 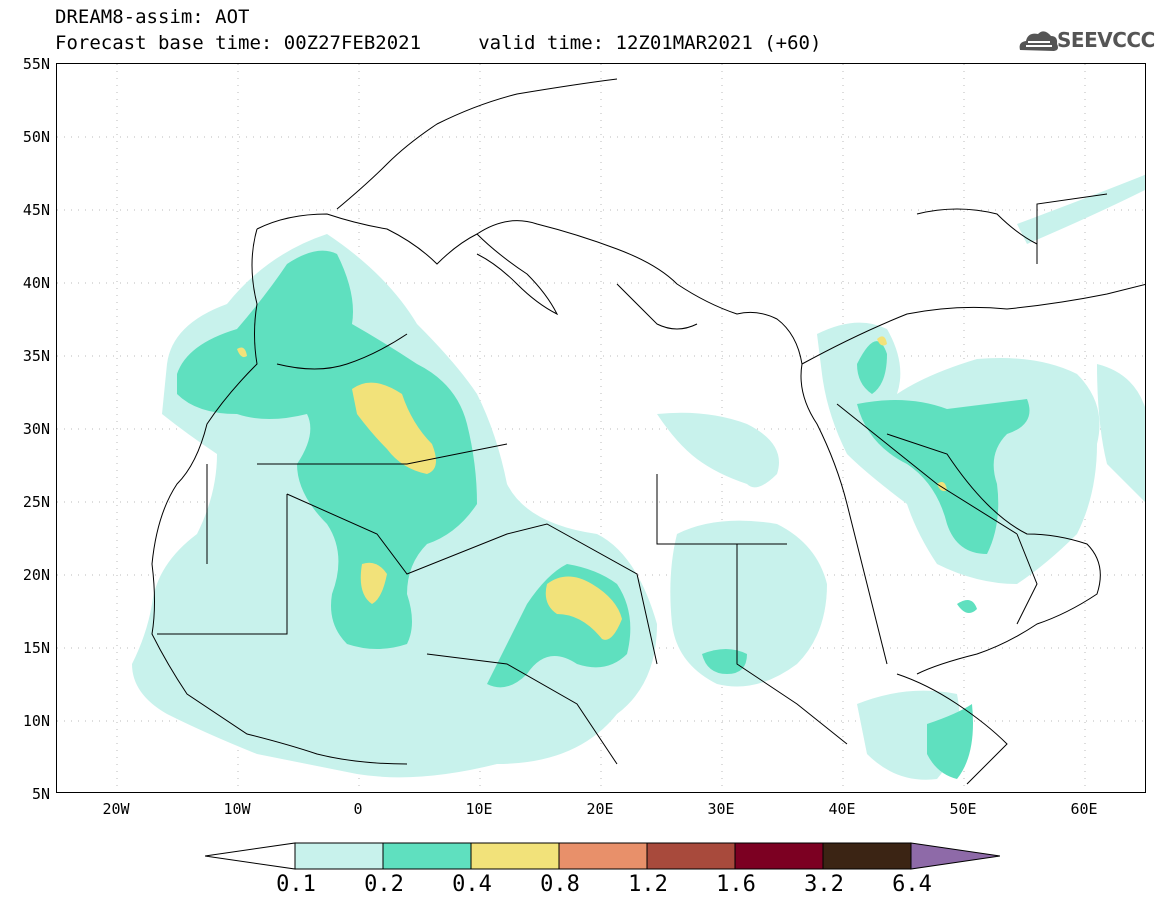 I want to click on lon-label: 0, so click(x=358, y=809).